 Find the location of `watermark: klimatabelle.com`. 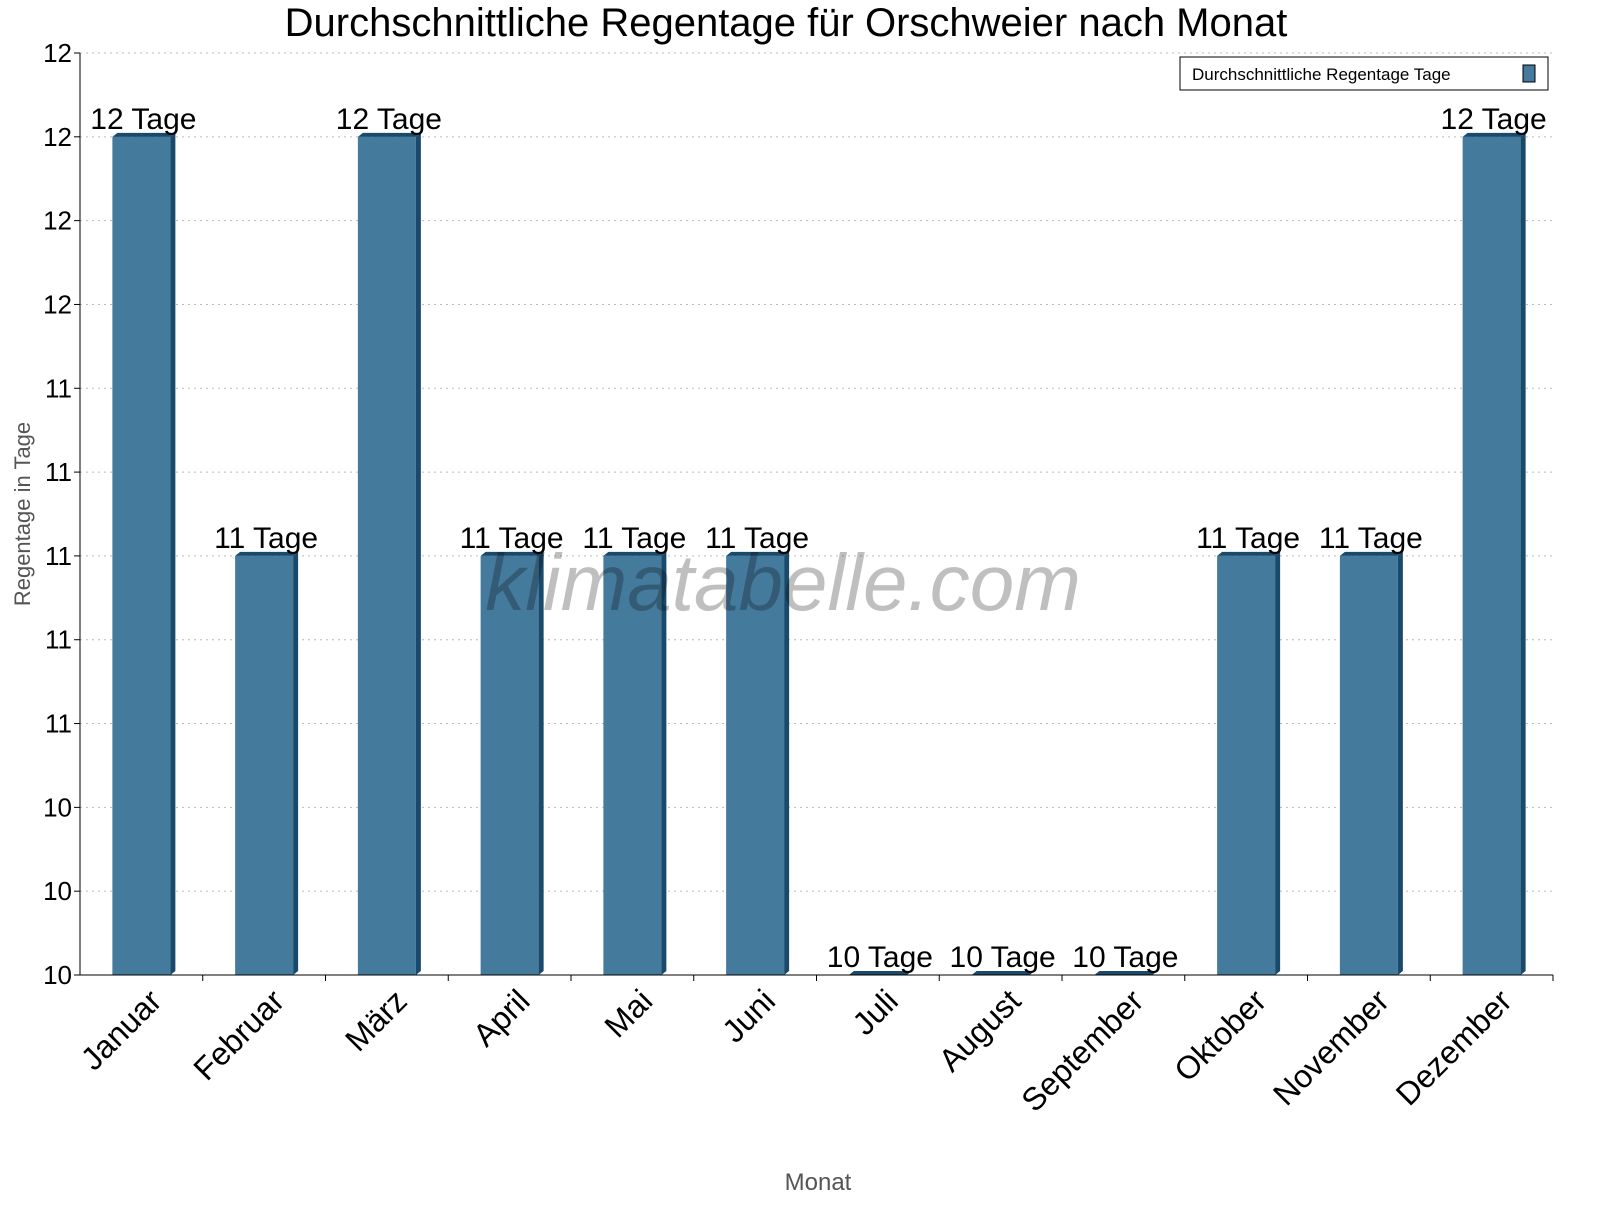

watermark: klimatabelle.com is located at coordinates (783, 582).